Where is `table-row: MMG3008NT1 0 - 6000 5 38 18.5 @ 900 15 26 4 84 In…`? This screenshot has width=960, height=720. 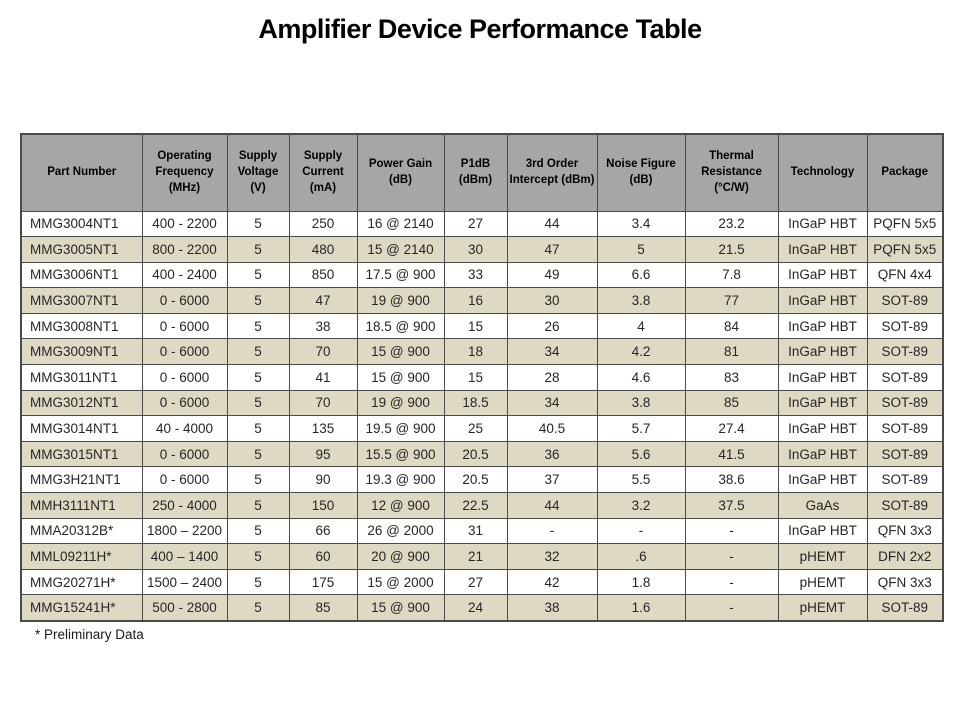
table-row: MMG3008NT1 0 - 6000 5 38 18.5 @ 900 15 26 4 84 In… is located at coordinates (482, 326).